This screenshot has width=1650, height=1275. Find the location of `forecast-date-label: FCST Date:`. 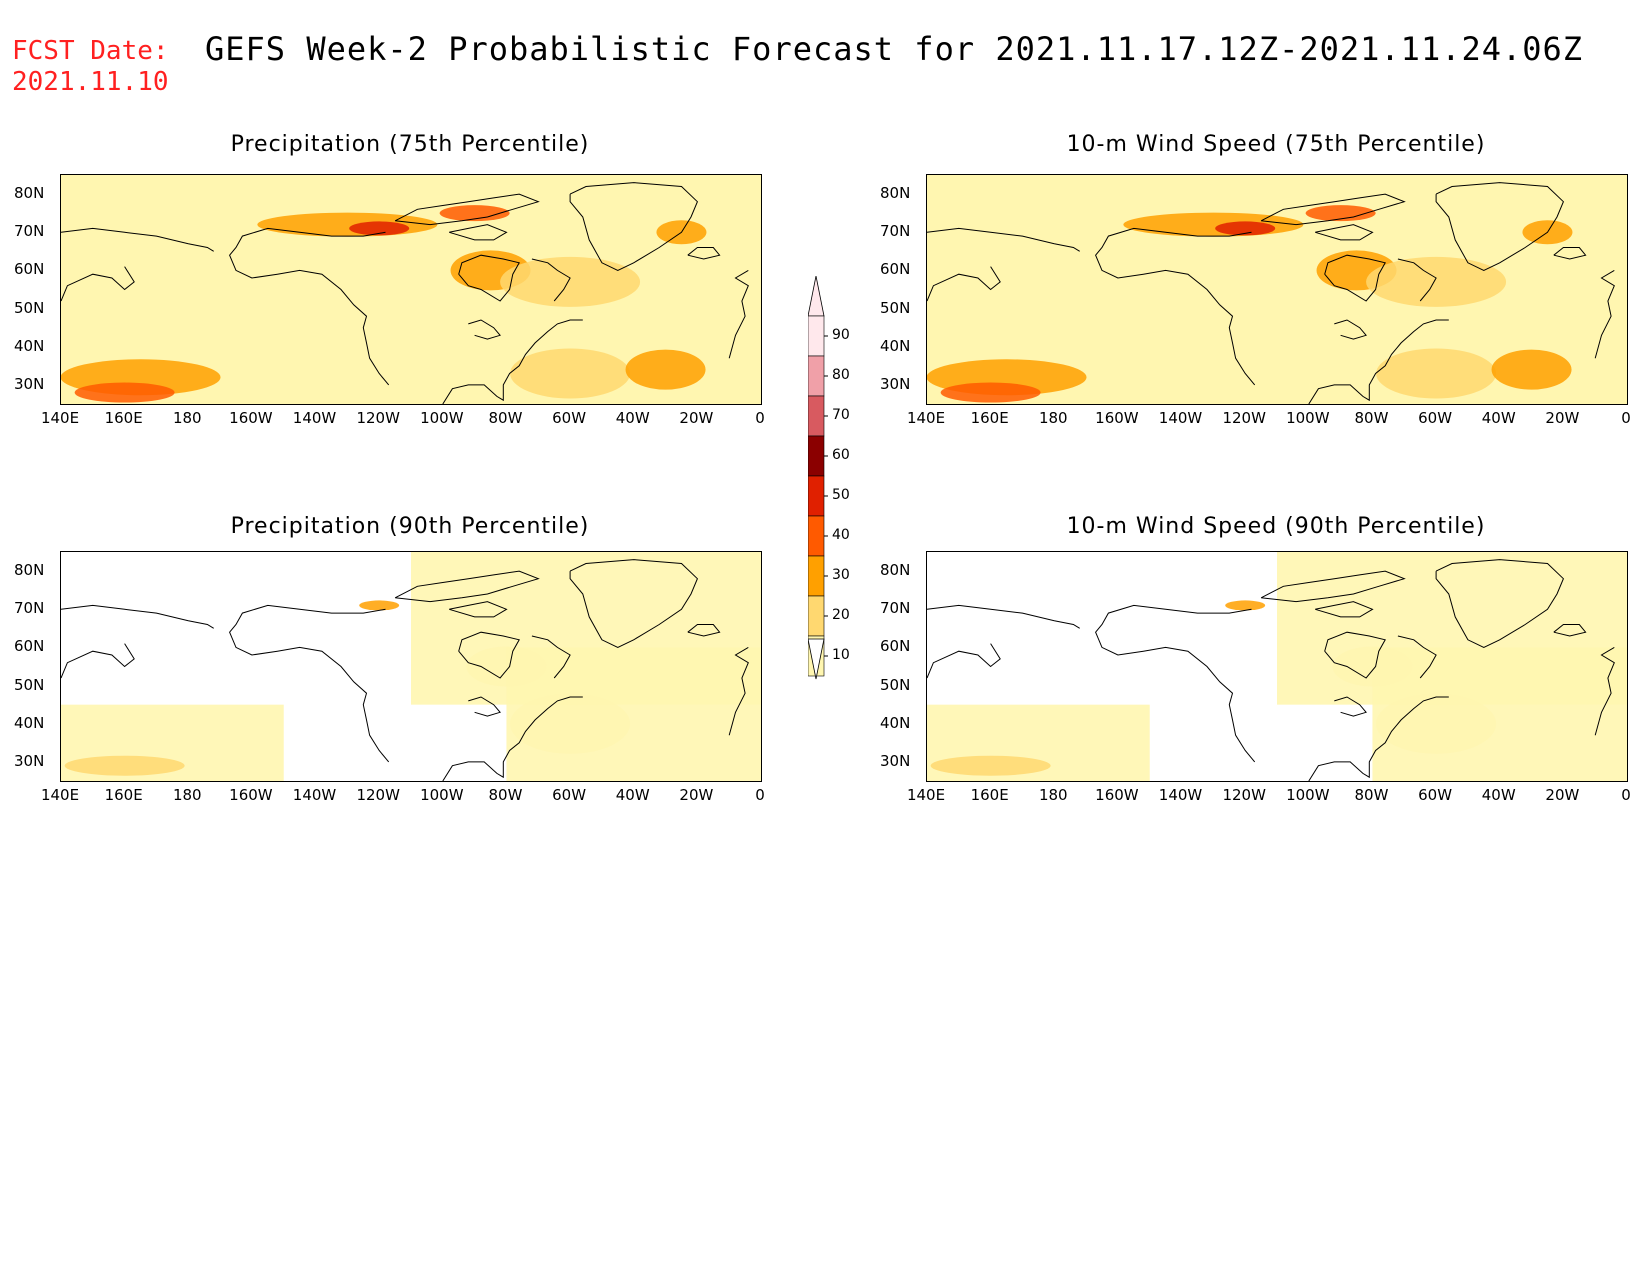

forecast-date-label: FCST Date: is located at coordinates (90, 51).